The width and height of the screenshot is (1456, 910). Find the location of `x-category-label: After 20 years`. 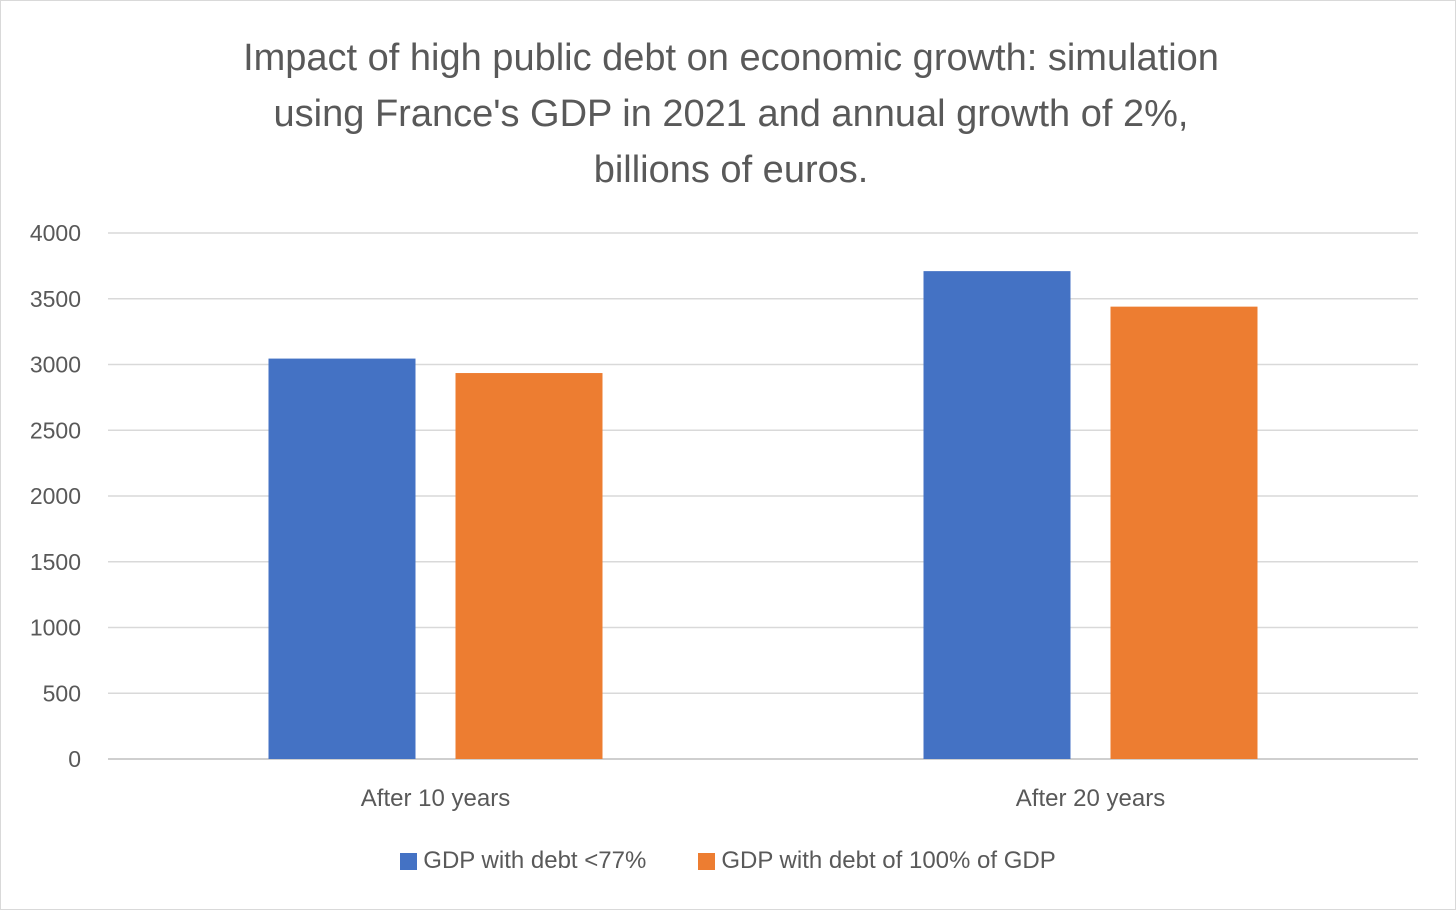

x-category-label: After 20 years is located at coordinates (1090, 798).